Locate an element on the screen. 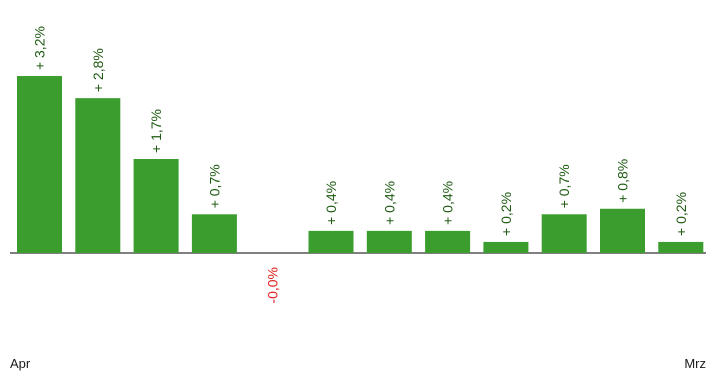 The image size is (716, 379). bar-data-label: -0,0% is located at coordinates (273, 285).